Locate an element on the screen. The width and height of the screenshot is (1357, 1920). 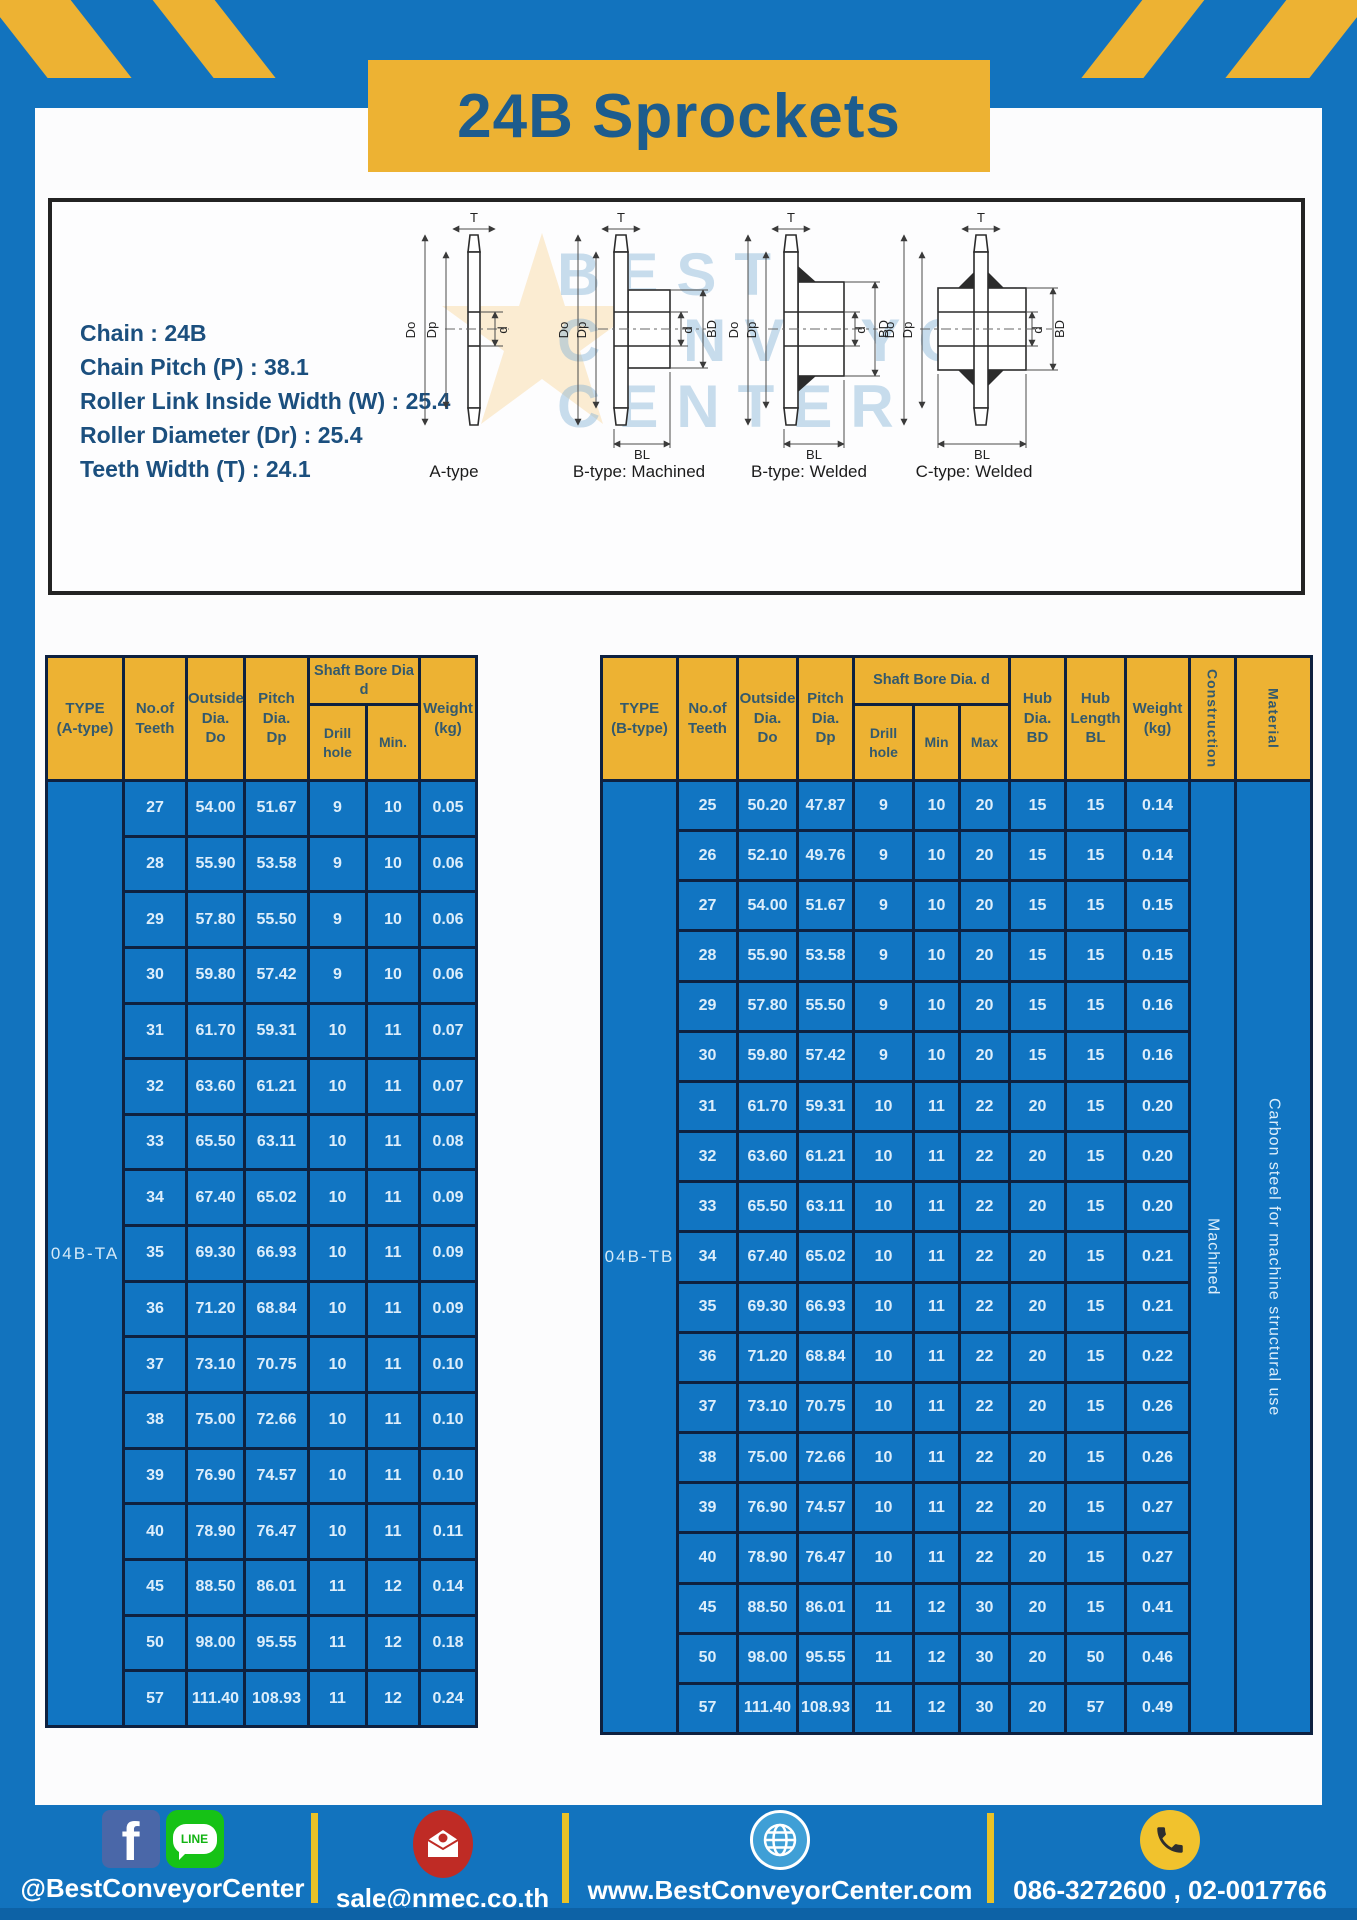
table-row: 29 57.80 55.50 9 10 20 15 15 0.16 is located at coordinates (957, 1006).